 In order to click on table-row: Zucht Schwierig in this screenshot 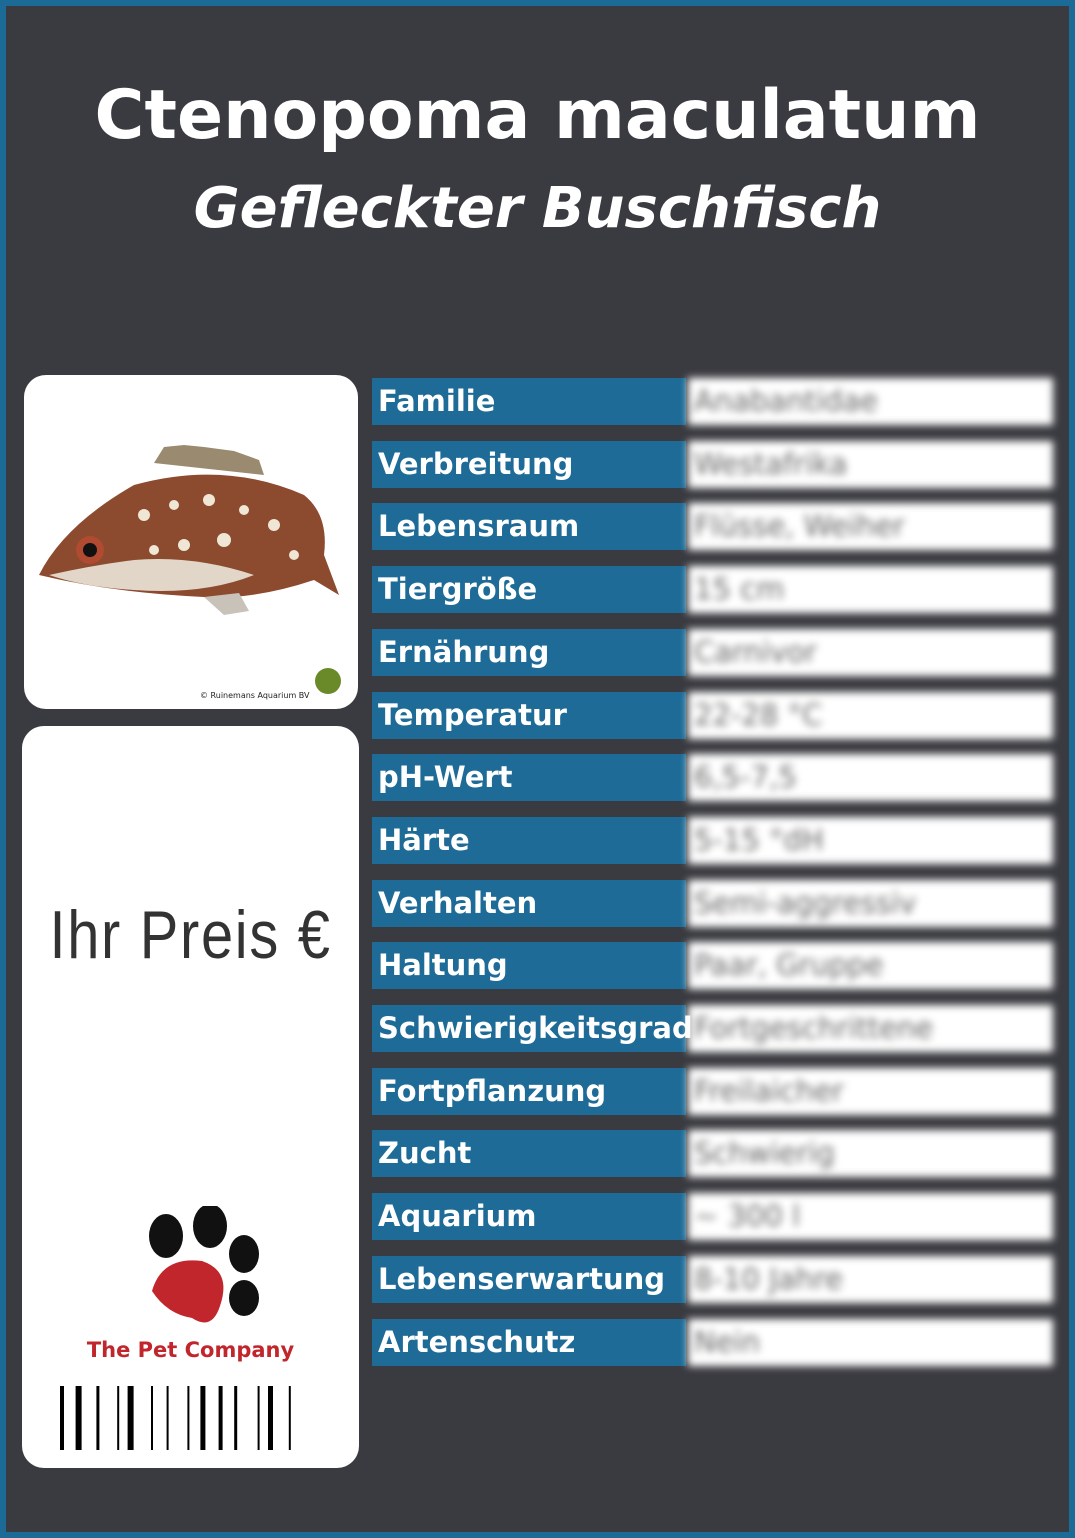, I will do `click(712, 1154)`.